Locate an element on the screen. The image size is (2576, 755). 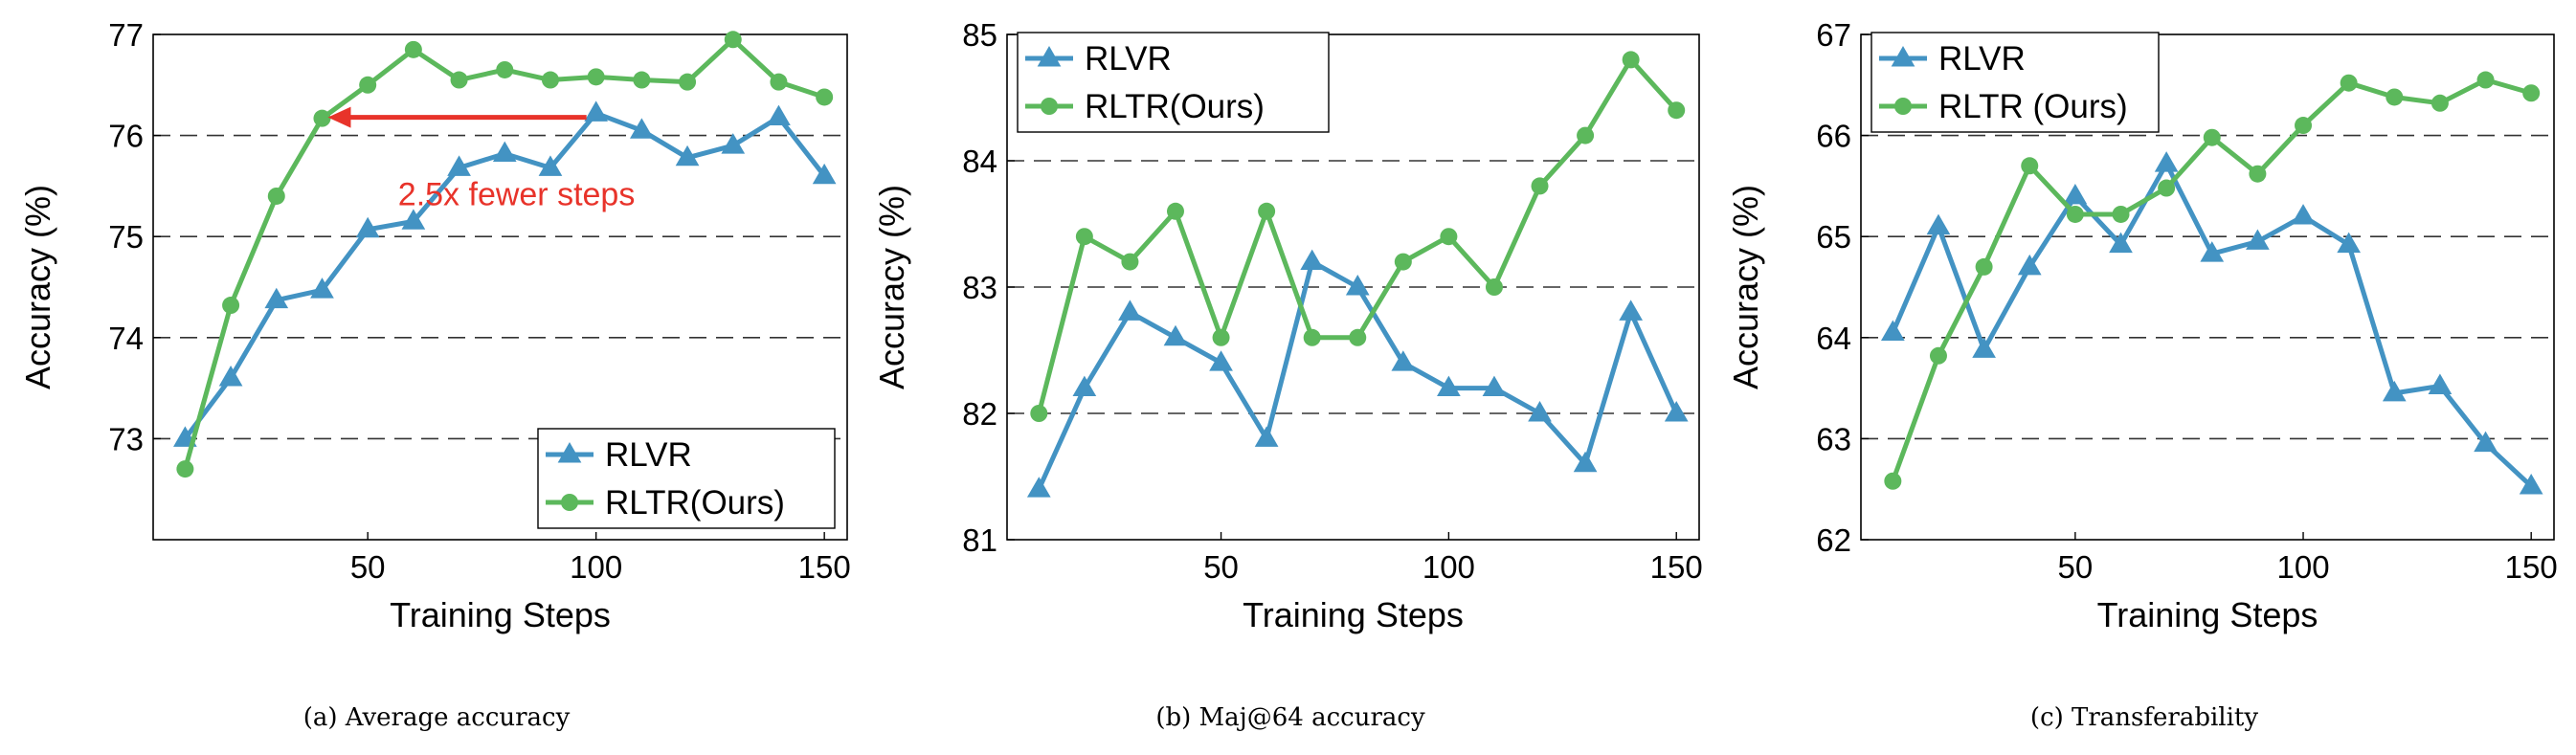
legend: RLVR RLTR(Ours) is located at coordinates (686, 478).